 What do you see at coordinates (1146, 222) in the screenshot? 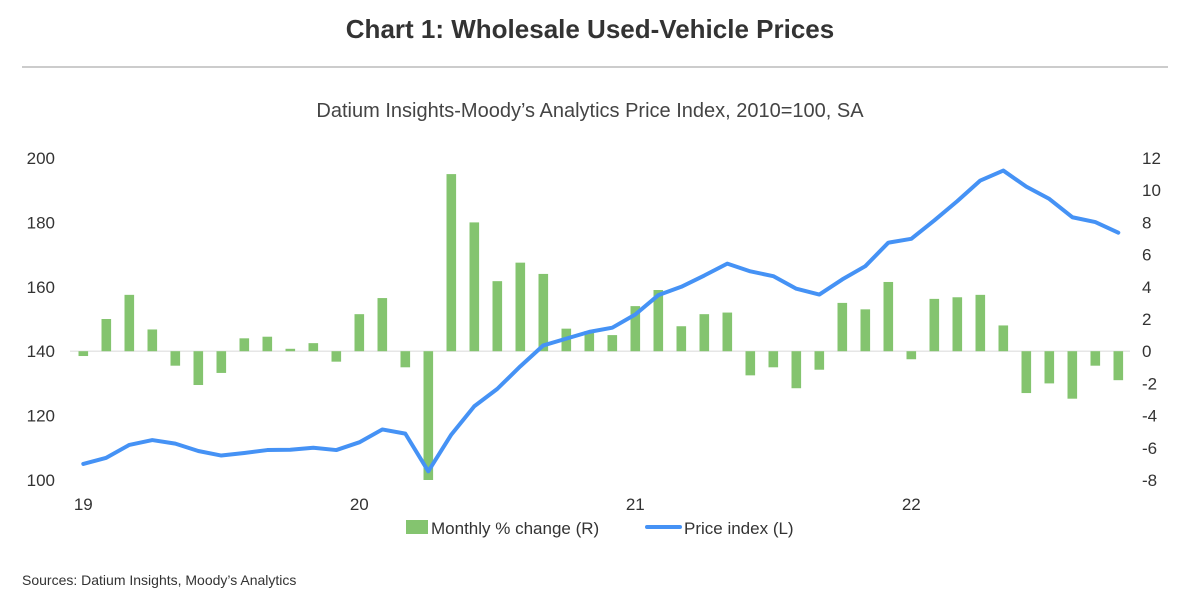
I see `right-tick-label: 8` at bounding box center [1146, 222].